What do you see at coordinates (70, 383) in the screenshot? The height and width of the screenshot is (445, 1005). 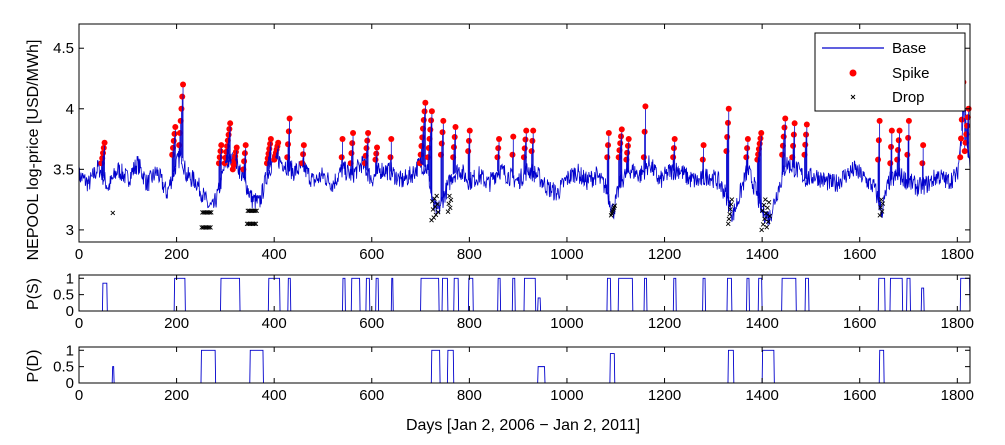 I see `y-tick-label: 0` at bounding box center [70, 383].